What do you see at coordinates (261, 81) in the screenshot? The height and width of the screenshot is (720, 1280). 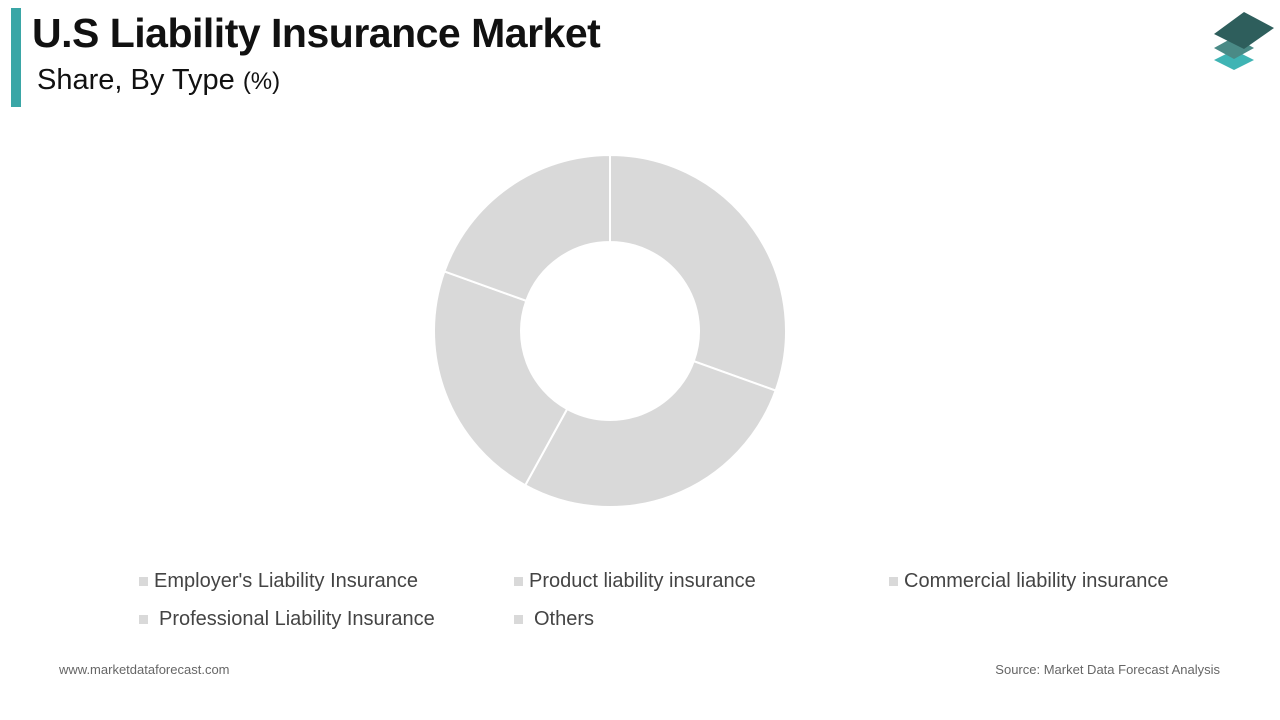 I see `subtitle-unit: (%)` at bounding box center [261, 81].